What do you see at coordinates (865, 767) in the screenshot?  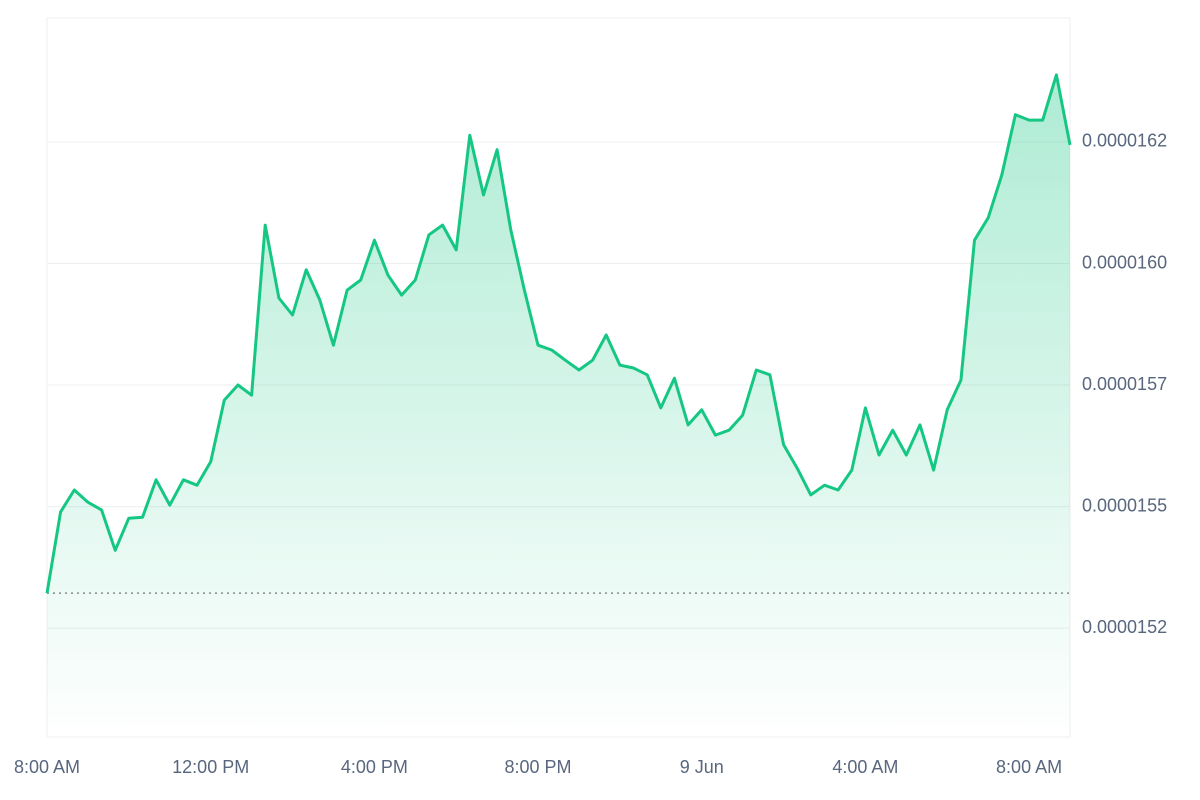 I see `x-tick-label: 4:00 AM` at bounding box center [865, 767].